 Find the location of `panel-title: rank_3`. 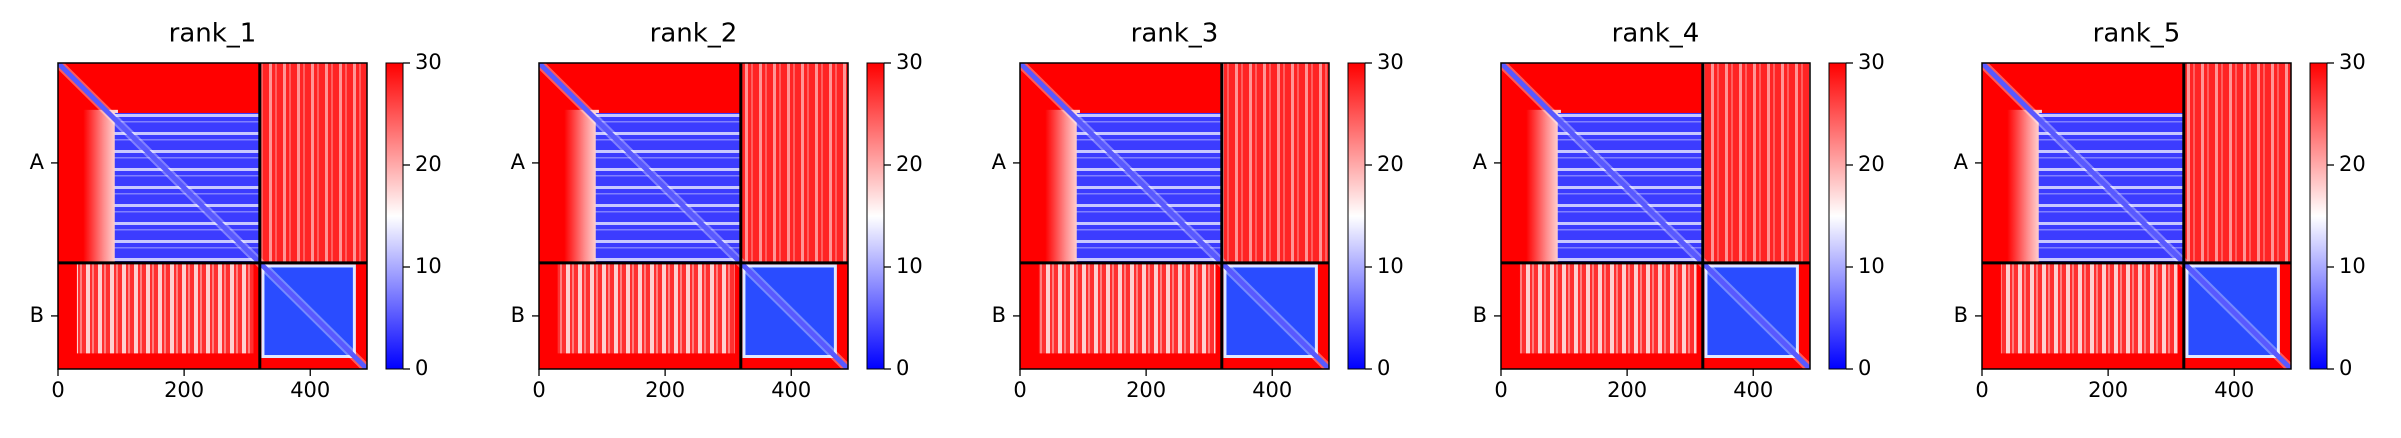

panel-title: rank_3 is located at coordinates (1175, 34).